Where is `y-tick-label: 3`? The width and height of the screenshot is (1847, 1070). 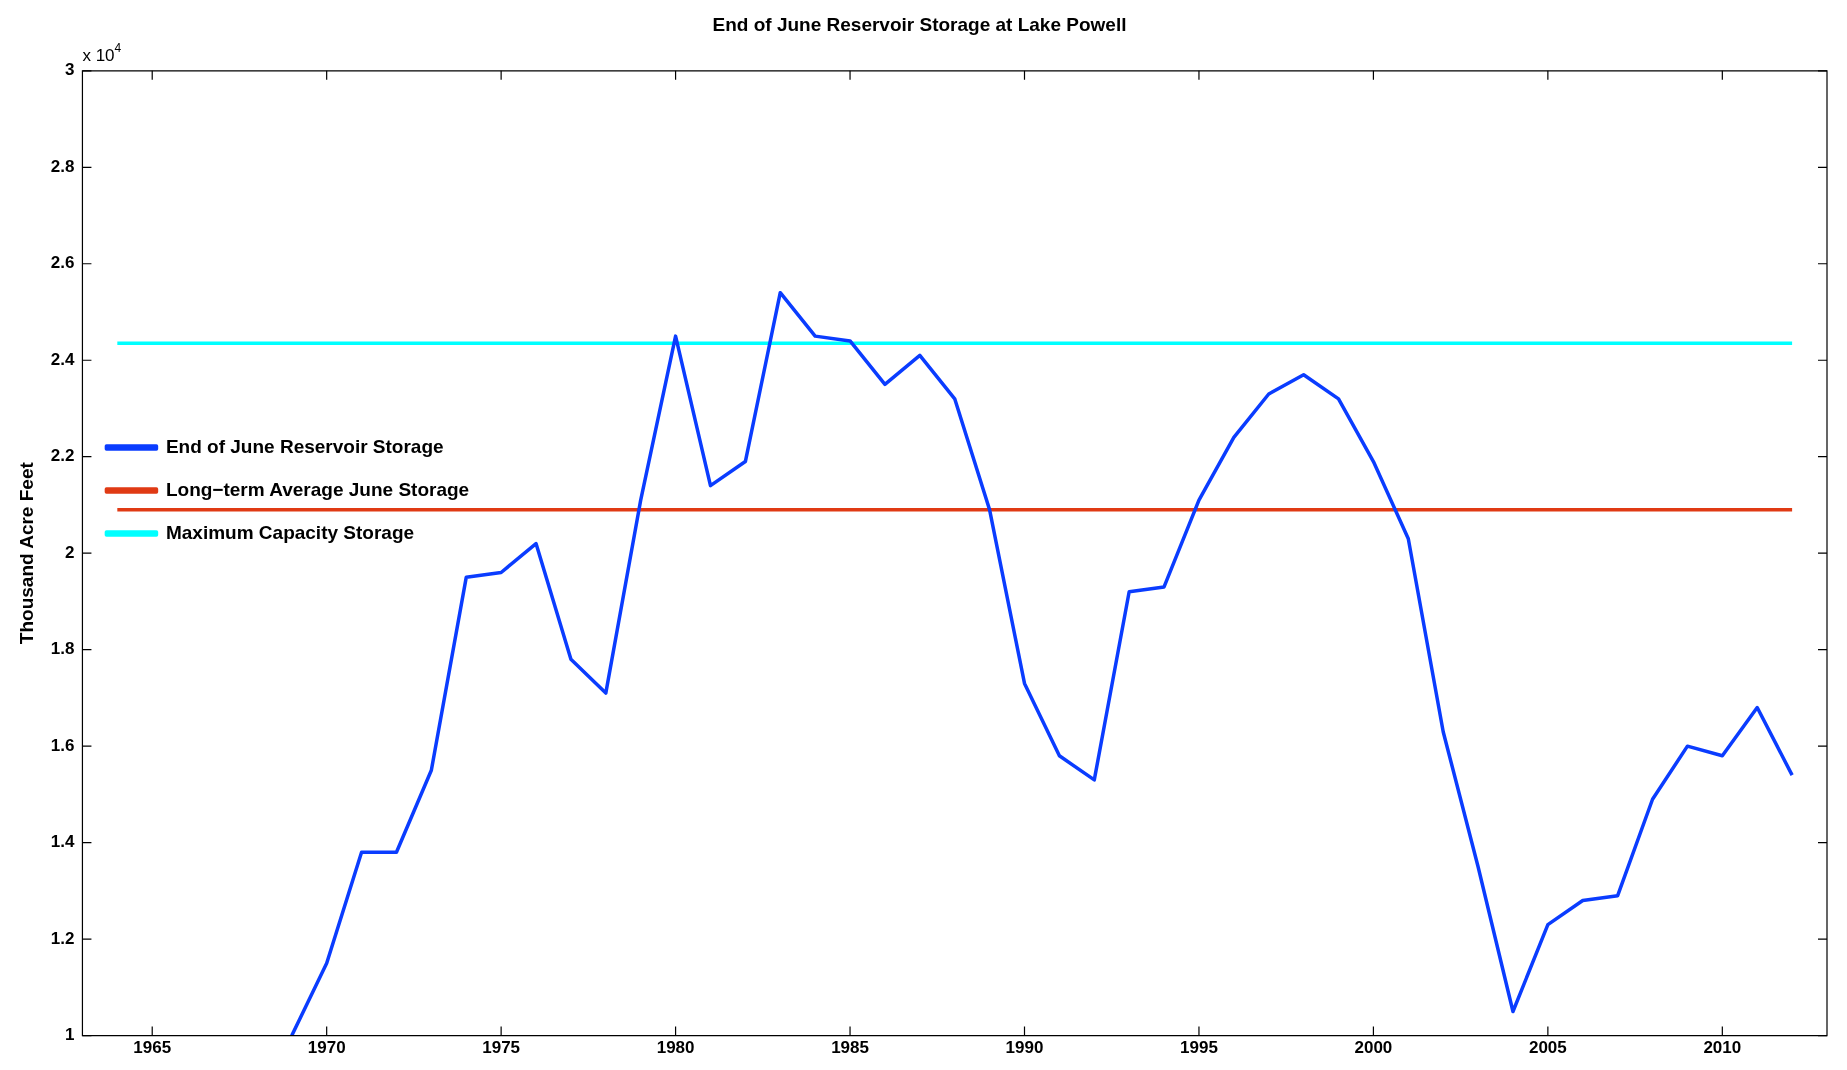 y-tick-label: 3 is located at coordinates (69, 70).